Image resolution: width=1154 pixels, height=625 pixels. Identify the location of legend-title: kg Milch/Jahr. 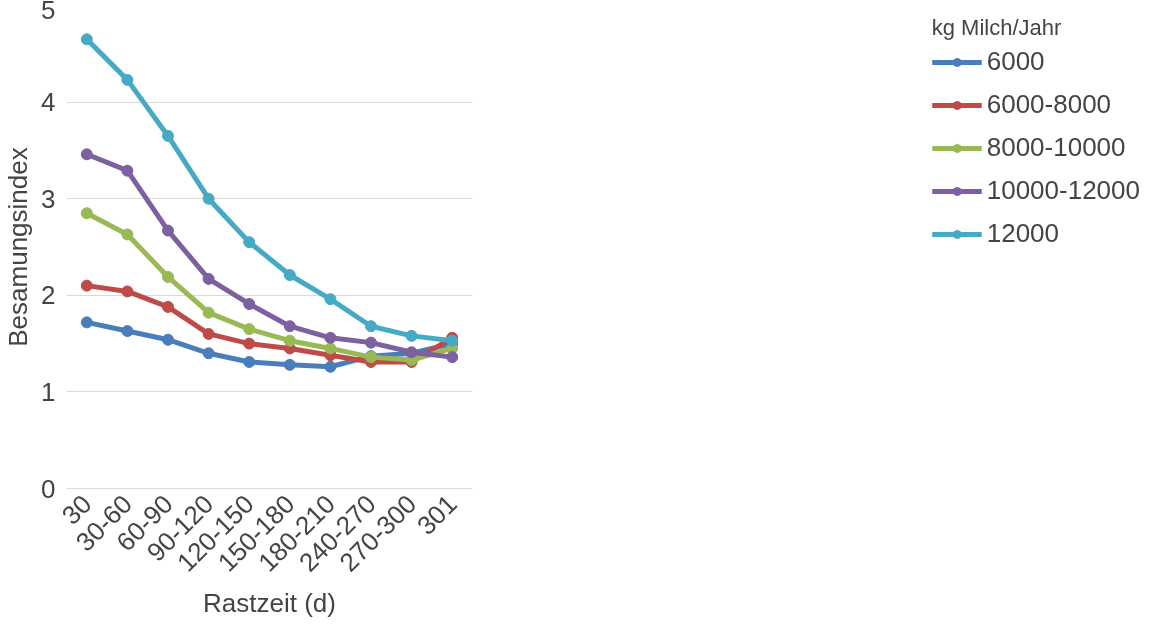
(997, 28).